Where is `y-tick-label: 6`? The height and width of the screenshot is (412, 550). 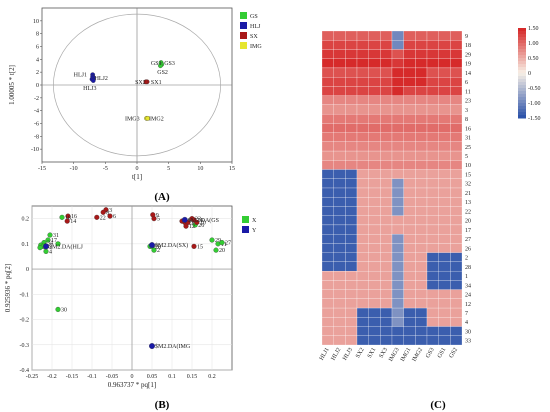
y-tick-label: 6 is located at coordinates (37, 48).